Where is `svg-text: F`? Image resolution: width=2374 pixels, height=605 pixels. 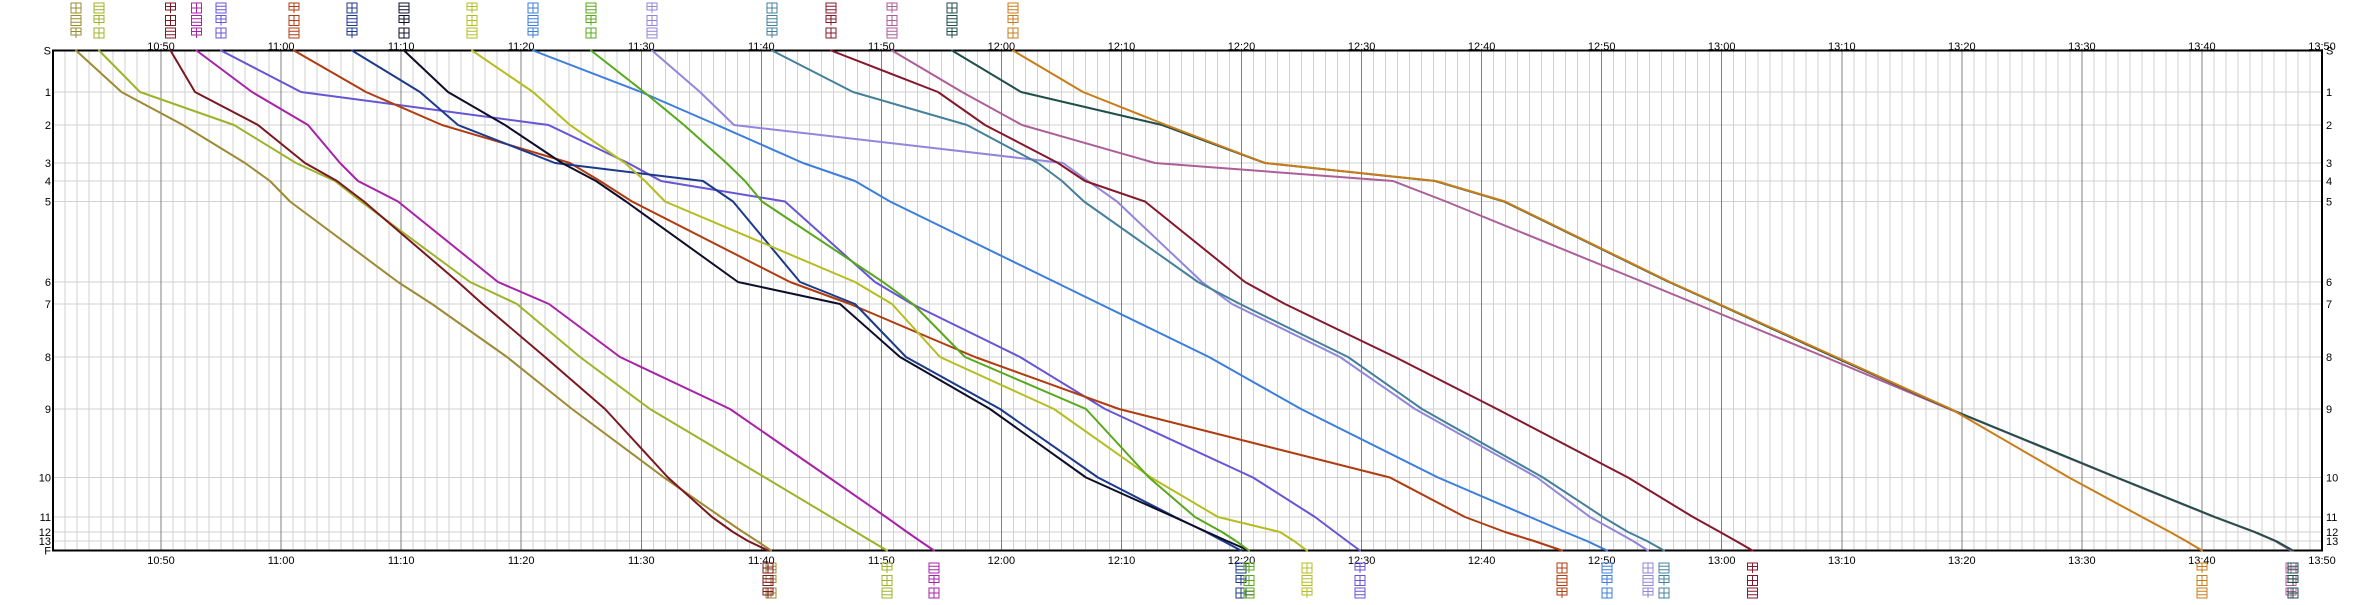
svg-text: F is located at coordinates (47, 552).